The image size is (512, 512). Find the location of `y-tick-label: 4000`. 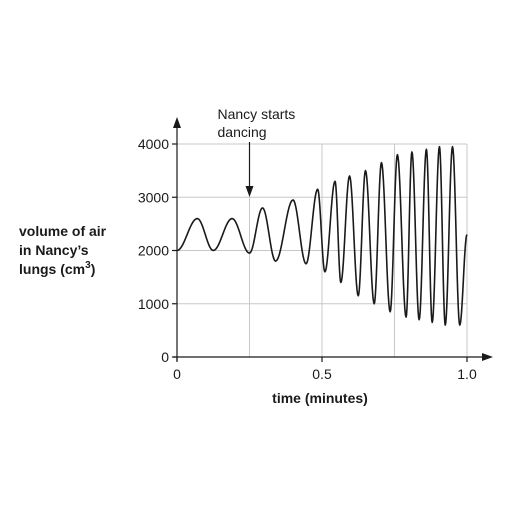

y-tick-label: 4000 is located at coordinates (153, 144).